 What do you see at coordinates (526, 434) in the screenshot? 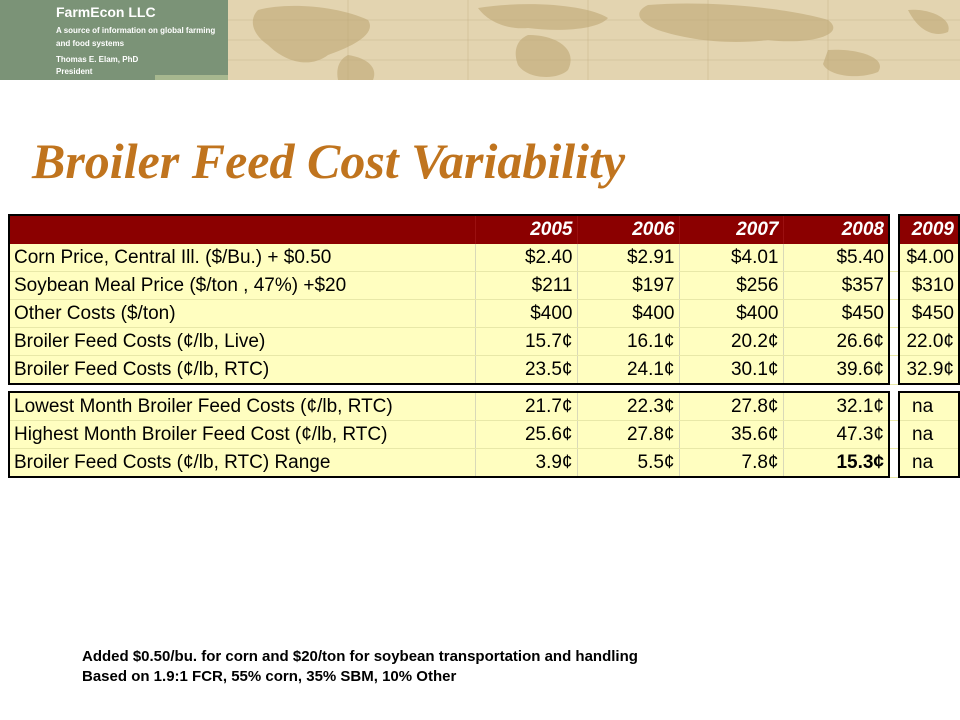
I see `value-cell: 25.6¢` at bounding box center [526, 434].